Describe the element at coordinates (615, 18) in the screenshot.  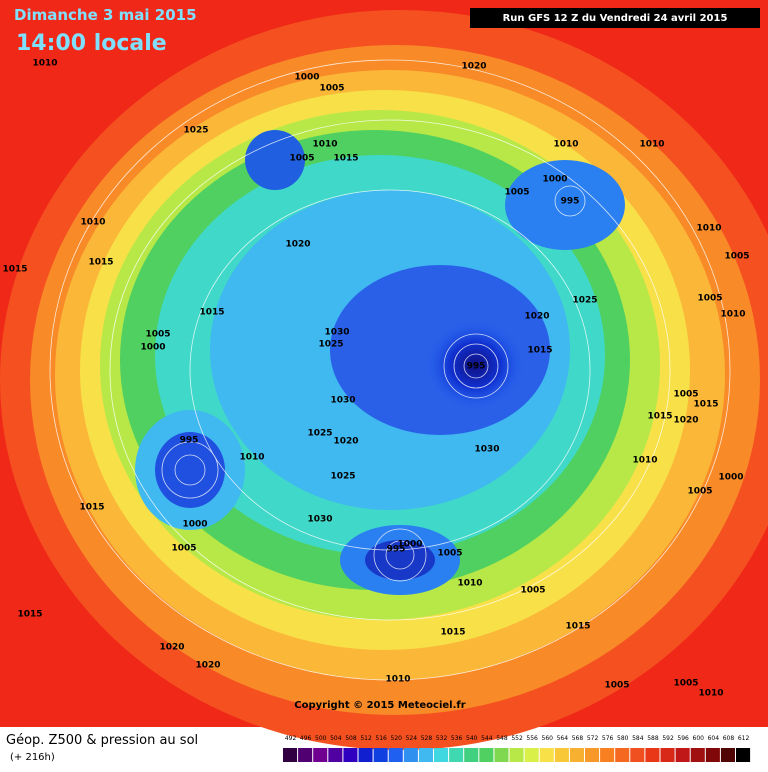
I see `run-box` at that location.